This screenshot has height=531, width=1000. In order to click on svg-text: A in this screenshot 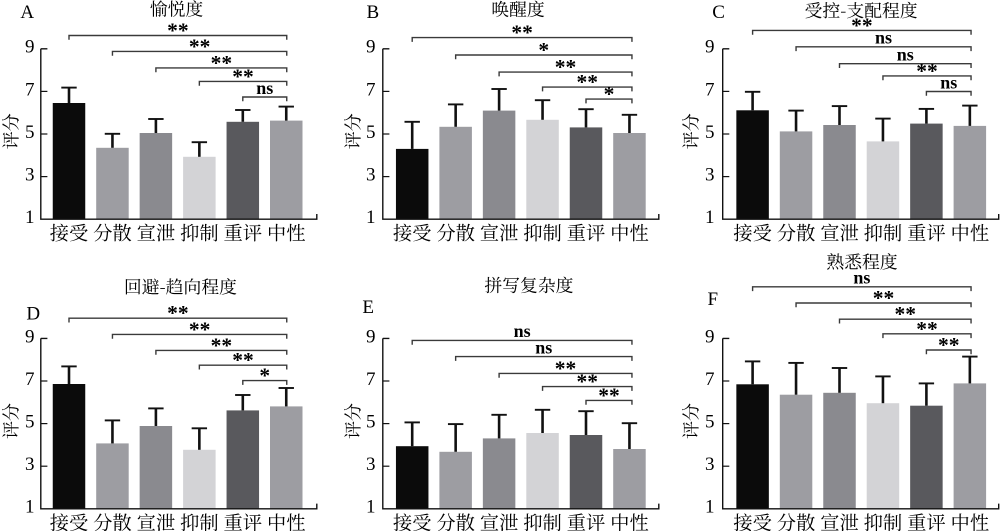, I will do `click(27, 12)`.